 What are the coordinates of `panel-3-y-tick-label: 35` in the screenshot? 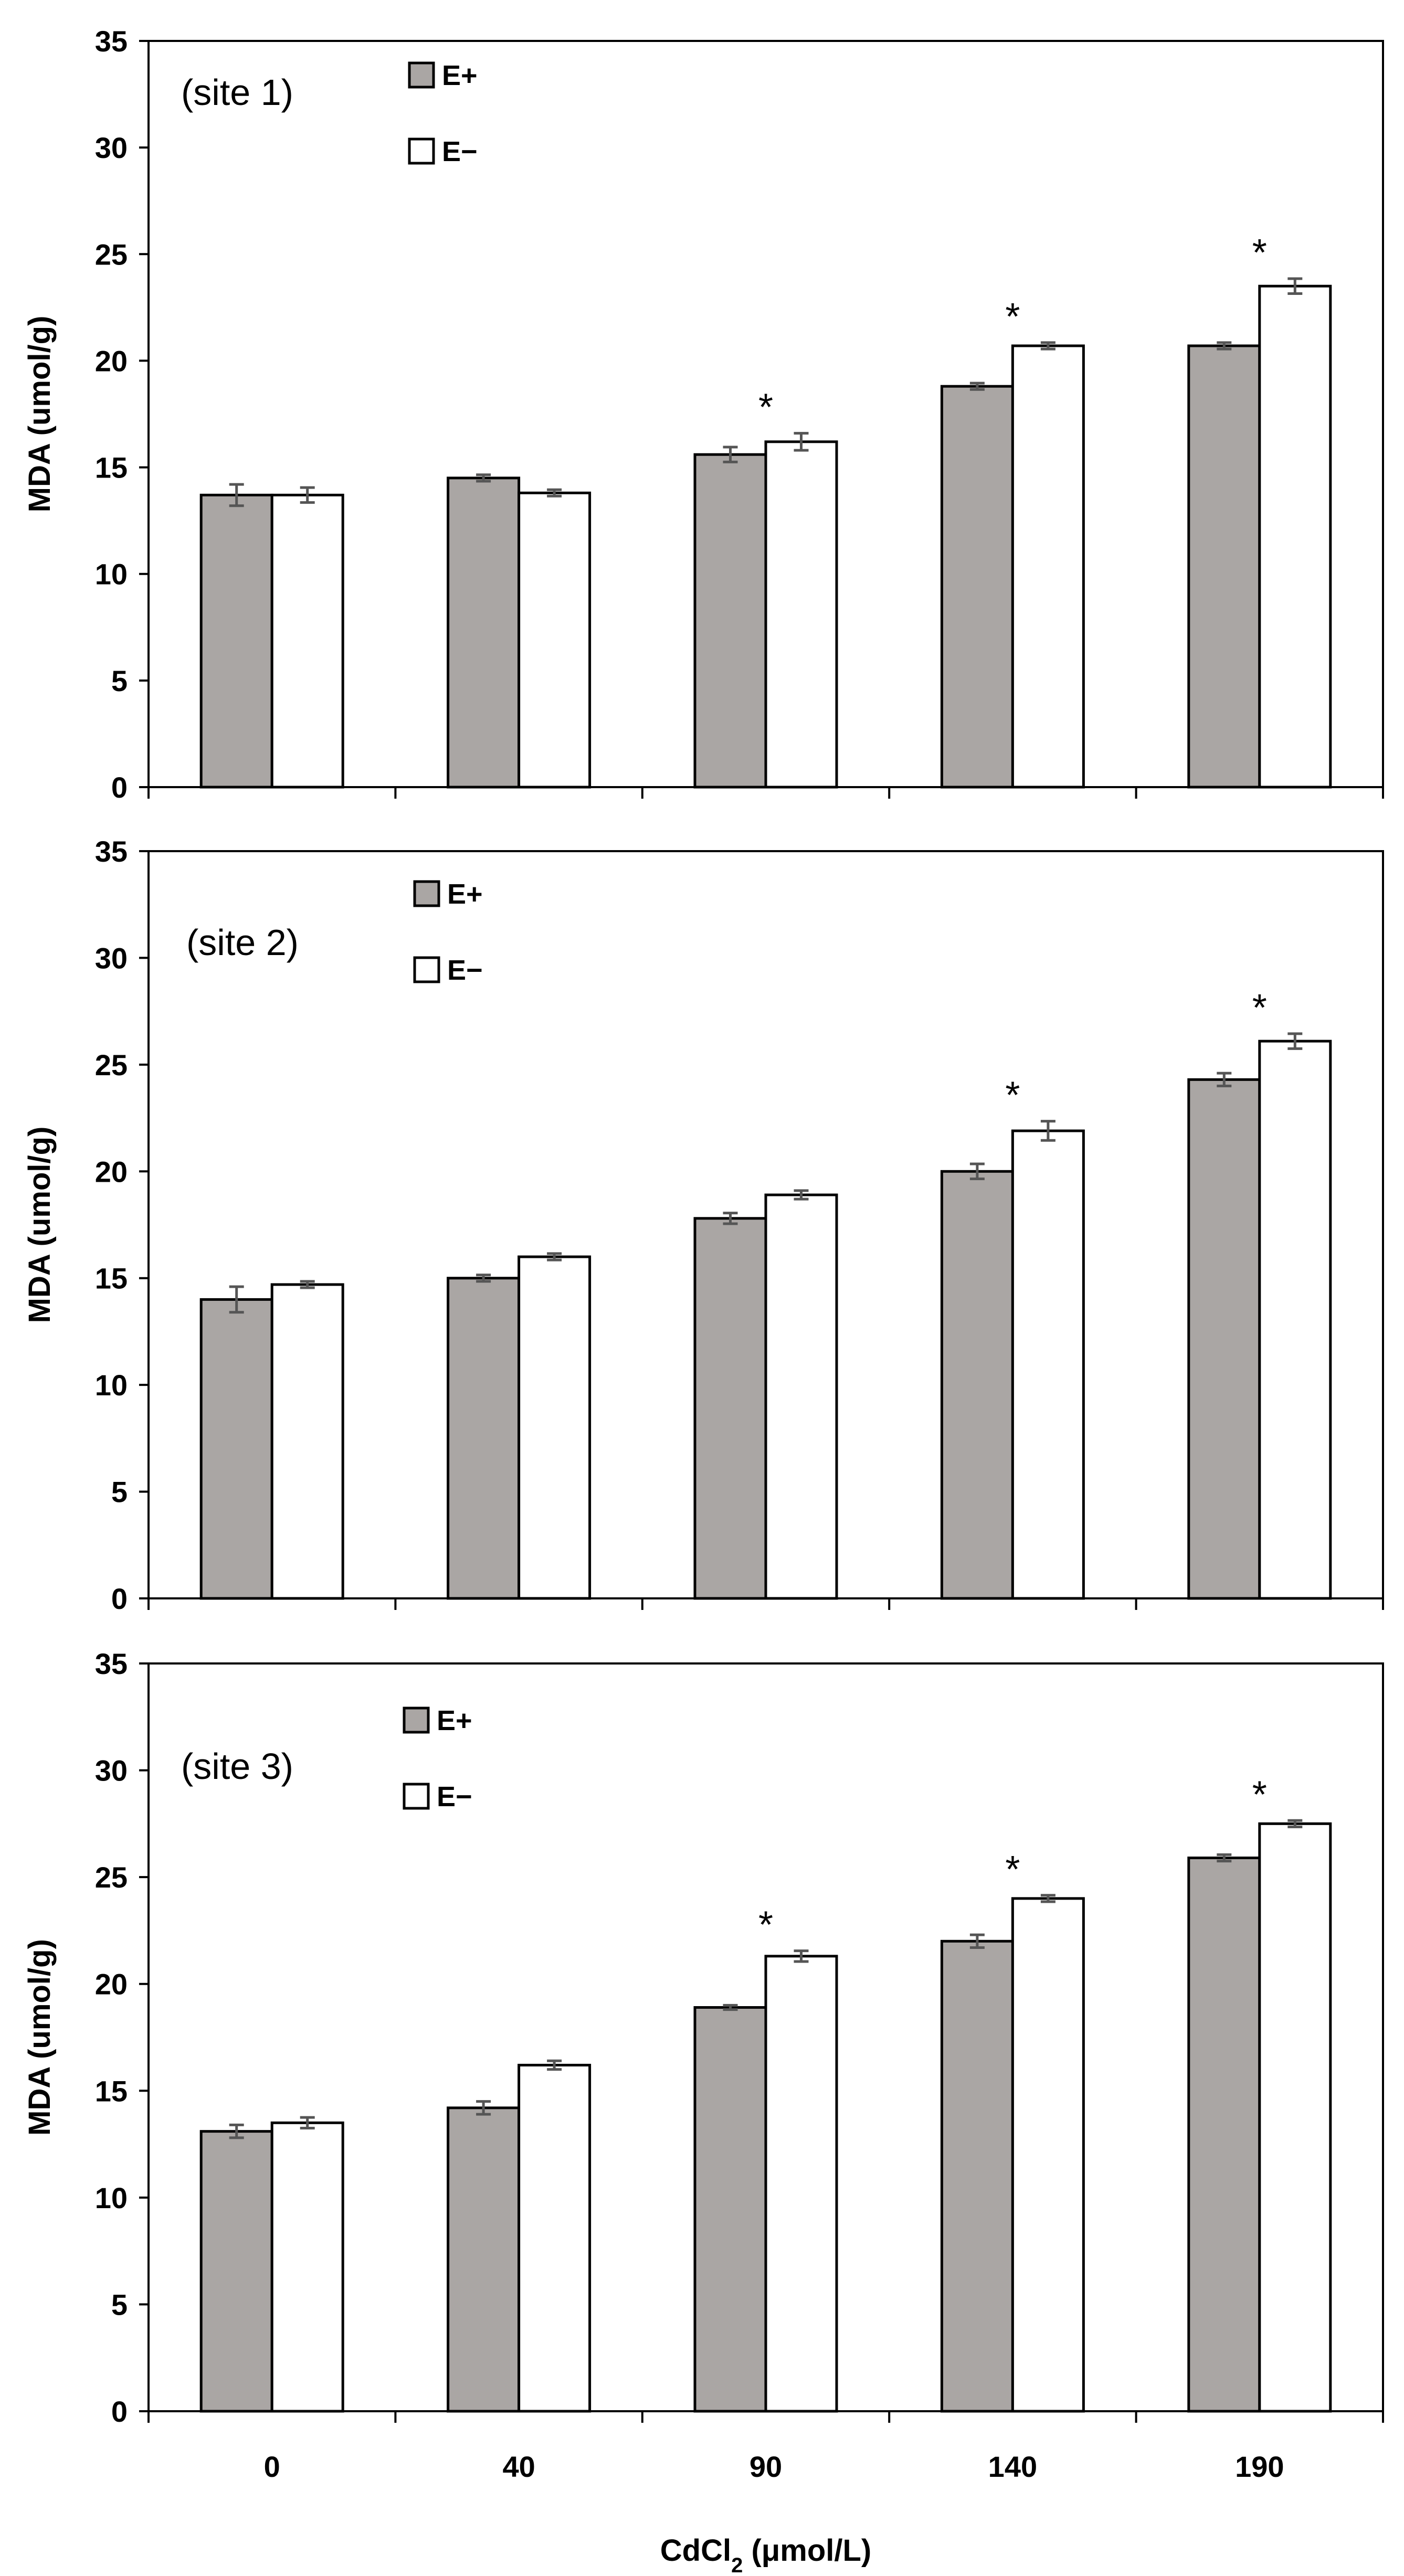 It's located at (111, 1663).